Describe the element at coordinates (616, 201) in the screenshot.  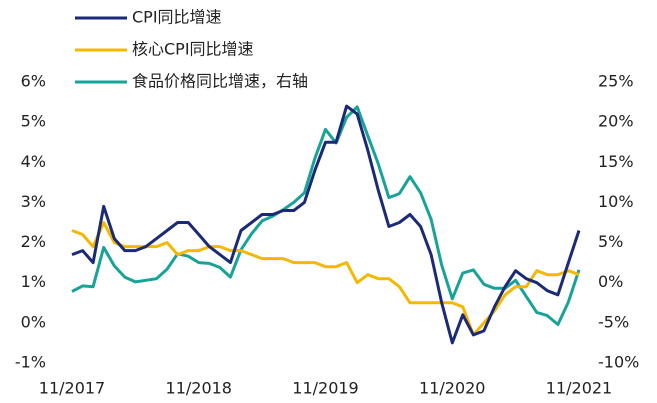
I see `y2-tick-label: 10%` at that location.